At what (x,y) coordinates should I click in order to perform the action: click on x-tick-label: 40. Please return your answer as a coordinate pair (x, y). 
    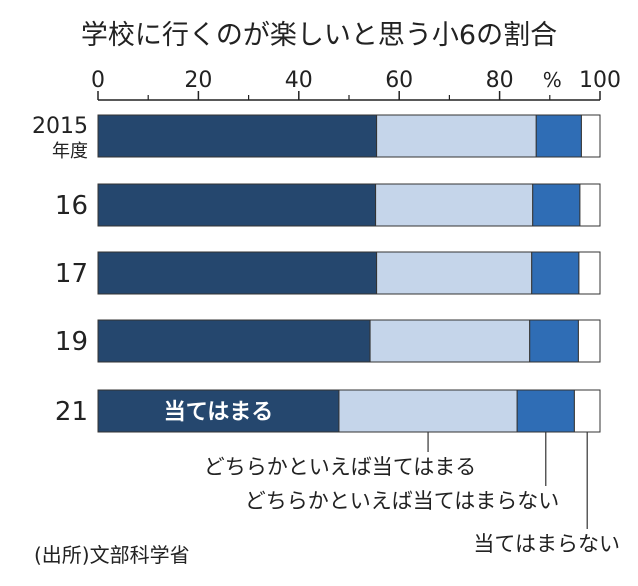
    Looking at the image, I should click on (299, 80).